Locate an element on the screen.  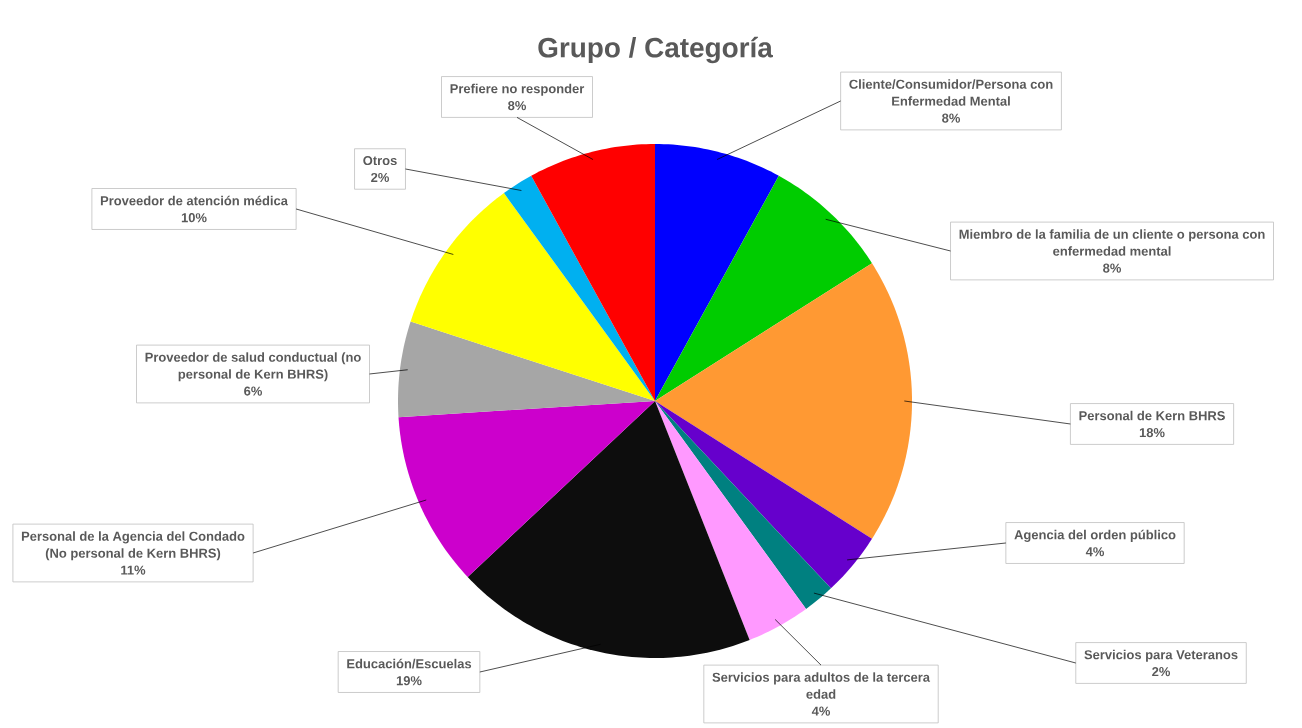
slice-label: Cliente/Consumidor/Persona con Enfermedad Mental is located at coordinates (951, 92).